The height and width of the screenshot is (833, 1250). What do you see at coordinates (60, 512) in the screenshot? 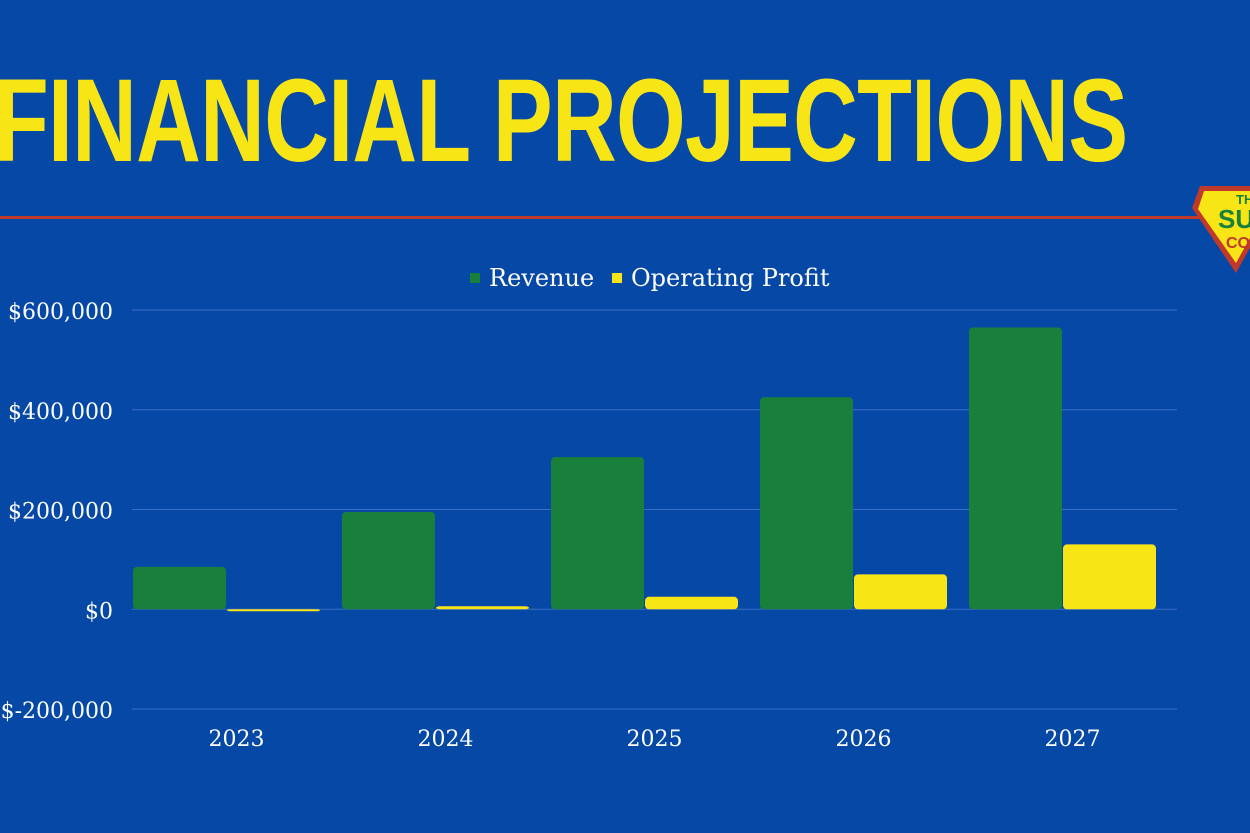
I see `y-tick-label: $200,000` at bounding box center [60, 512].